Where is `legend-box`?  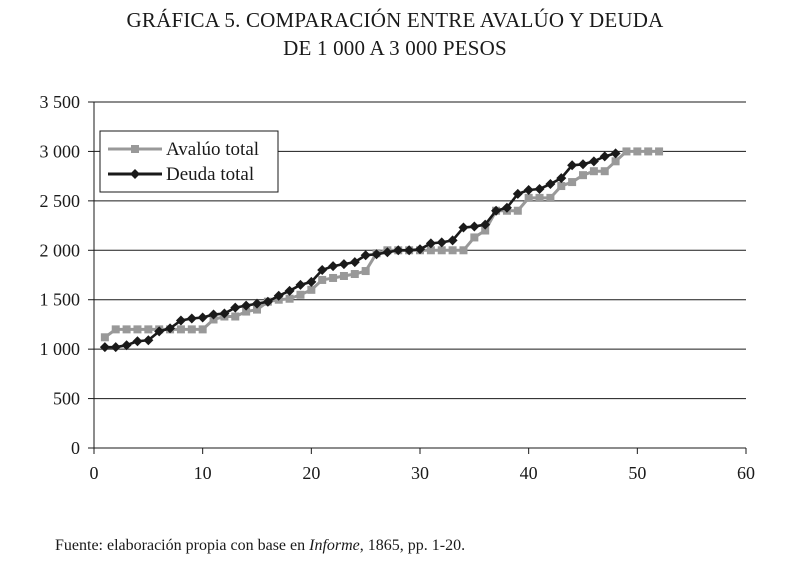
legend-box is located at coordinates (189, 161).